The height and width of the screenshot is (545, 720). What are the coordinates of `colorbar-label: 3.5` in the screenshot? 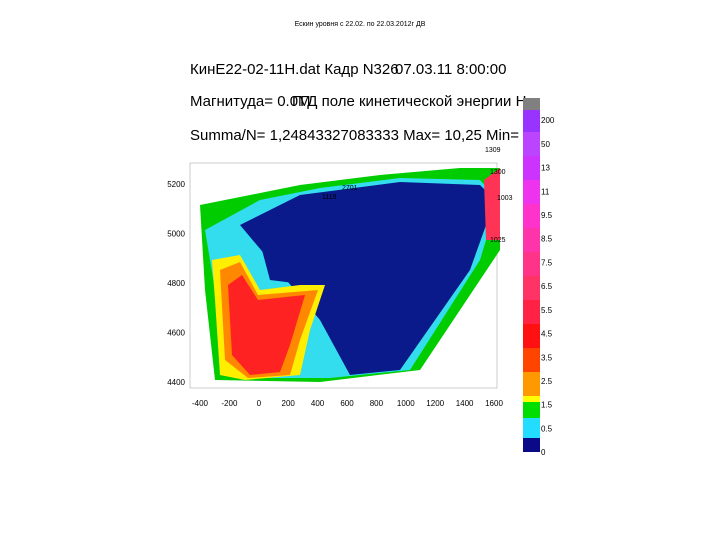 It's located at (547, 357).